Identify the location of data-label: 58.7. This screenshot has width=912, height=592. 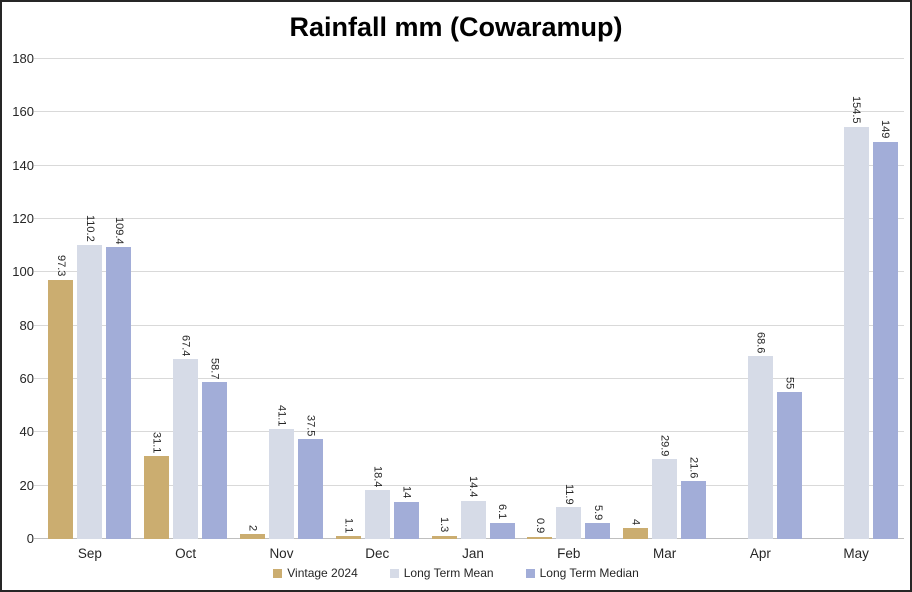
(214, 369).